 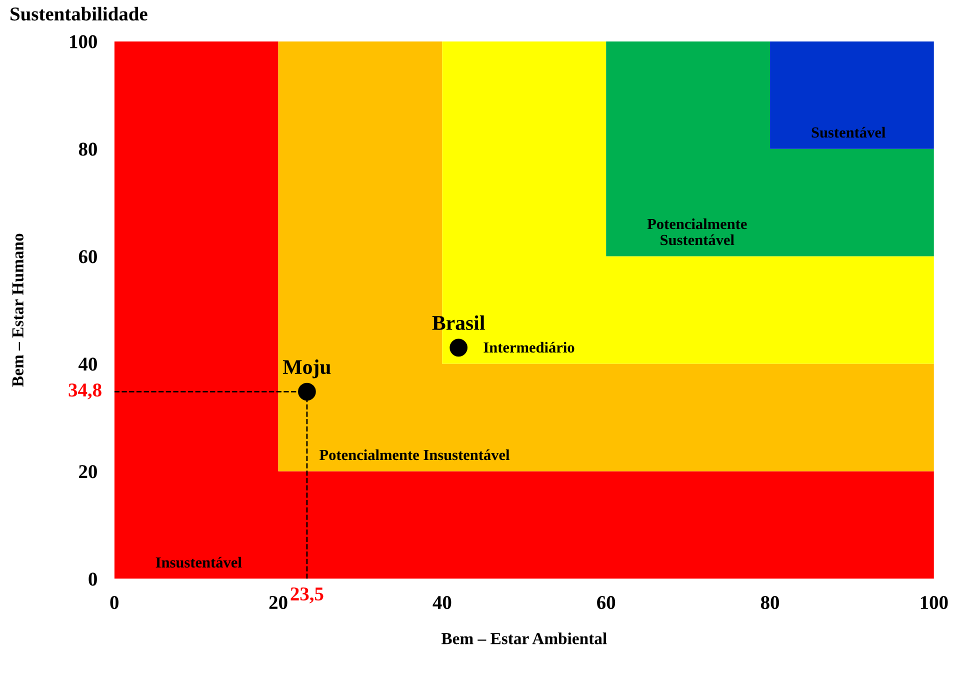 I want to click on series-label: Brasil, so click(x=458, y=322).